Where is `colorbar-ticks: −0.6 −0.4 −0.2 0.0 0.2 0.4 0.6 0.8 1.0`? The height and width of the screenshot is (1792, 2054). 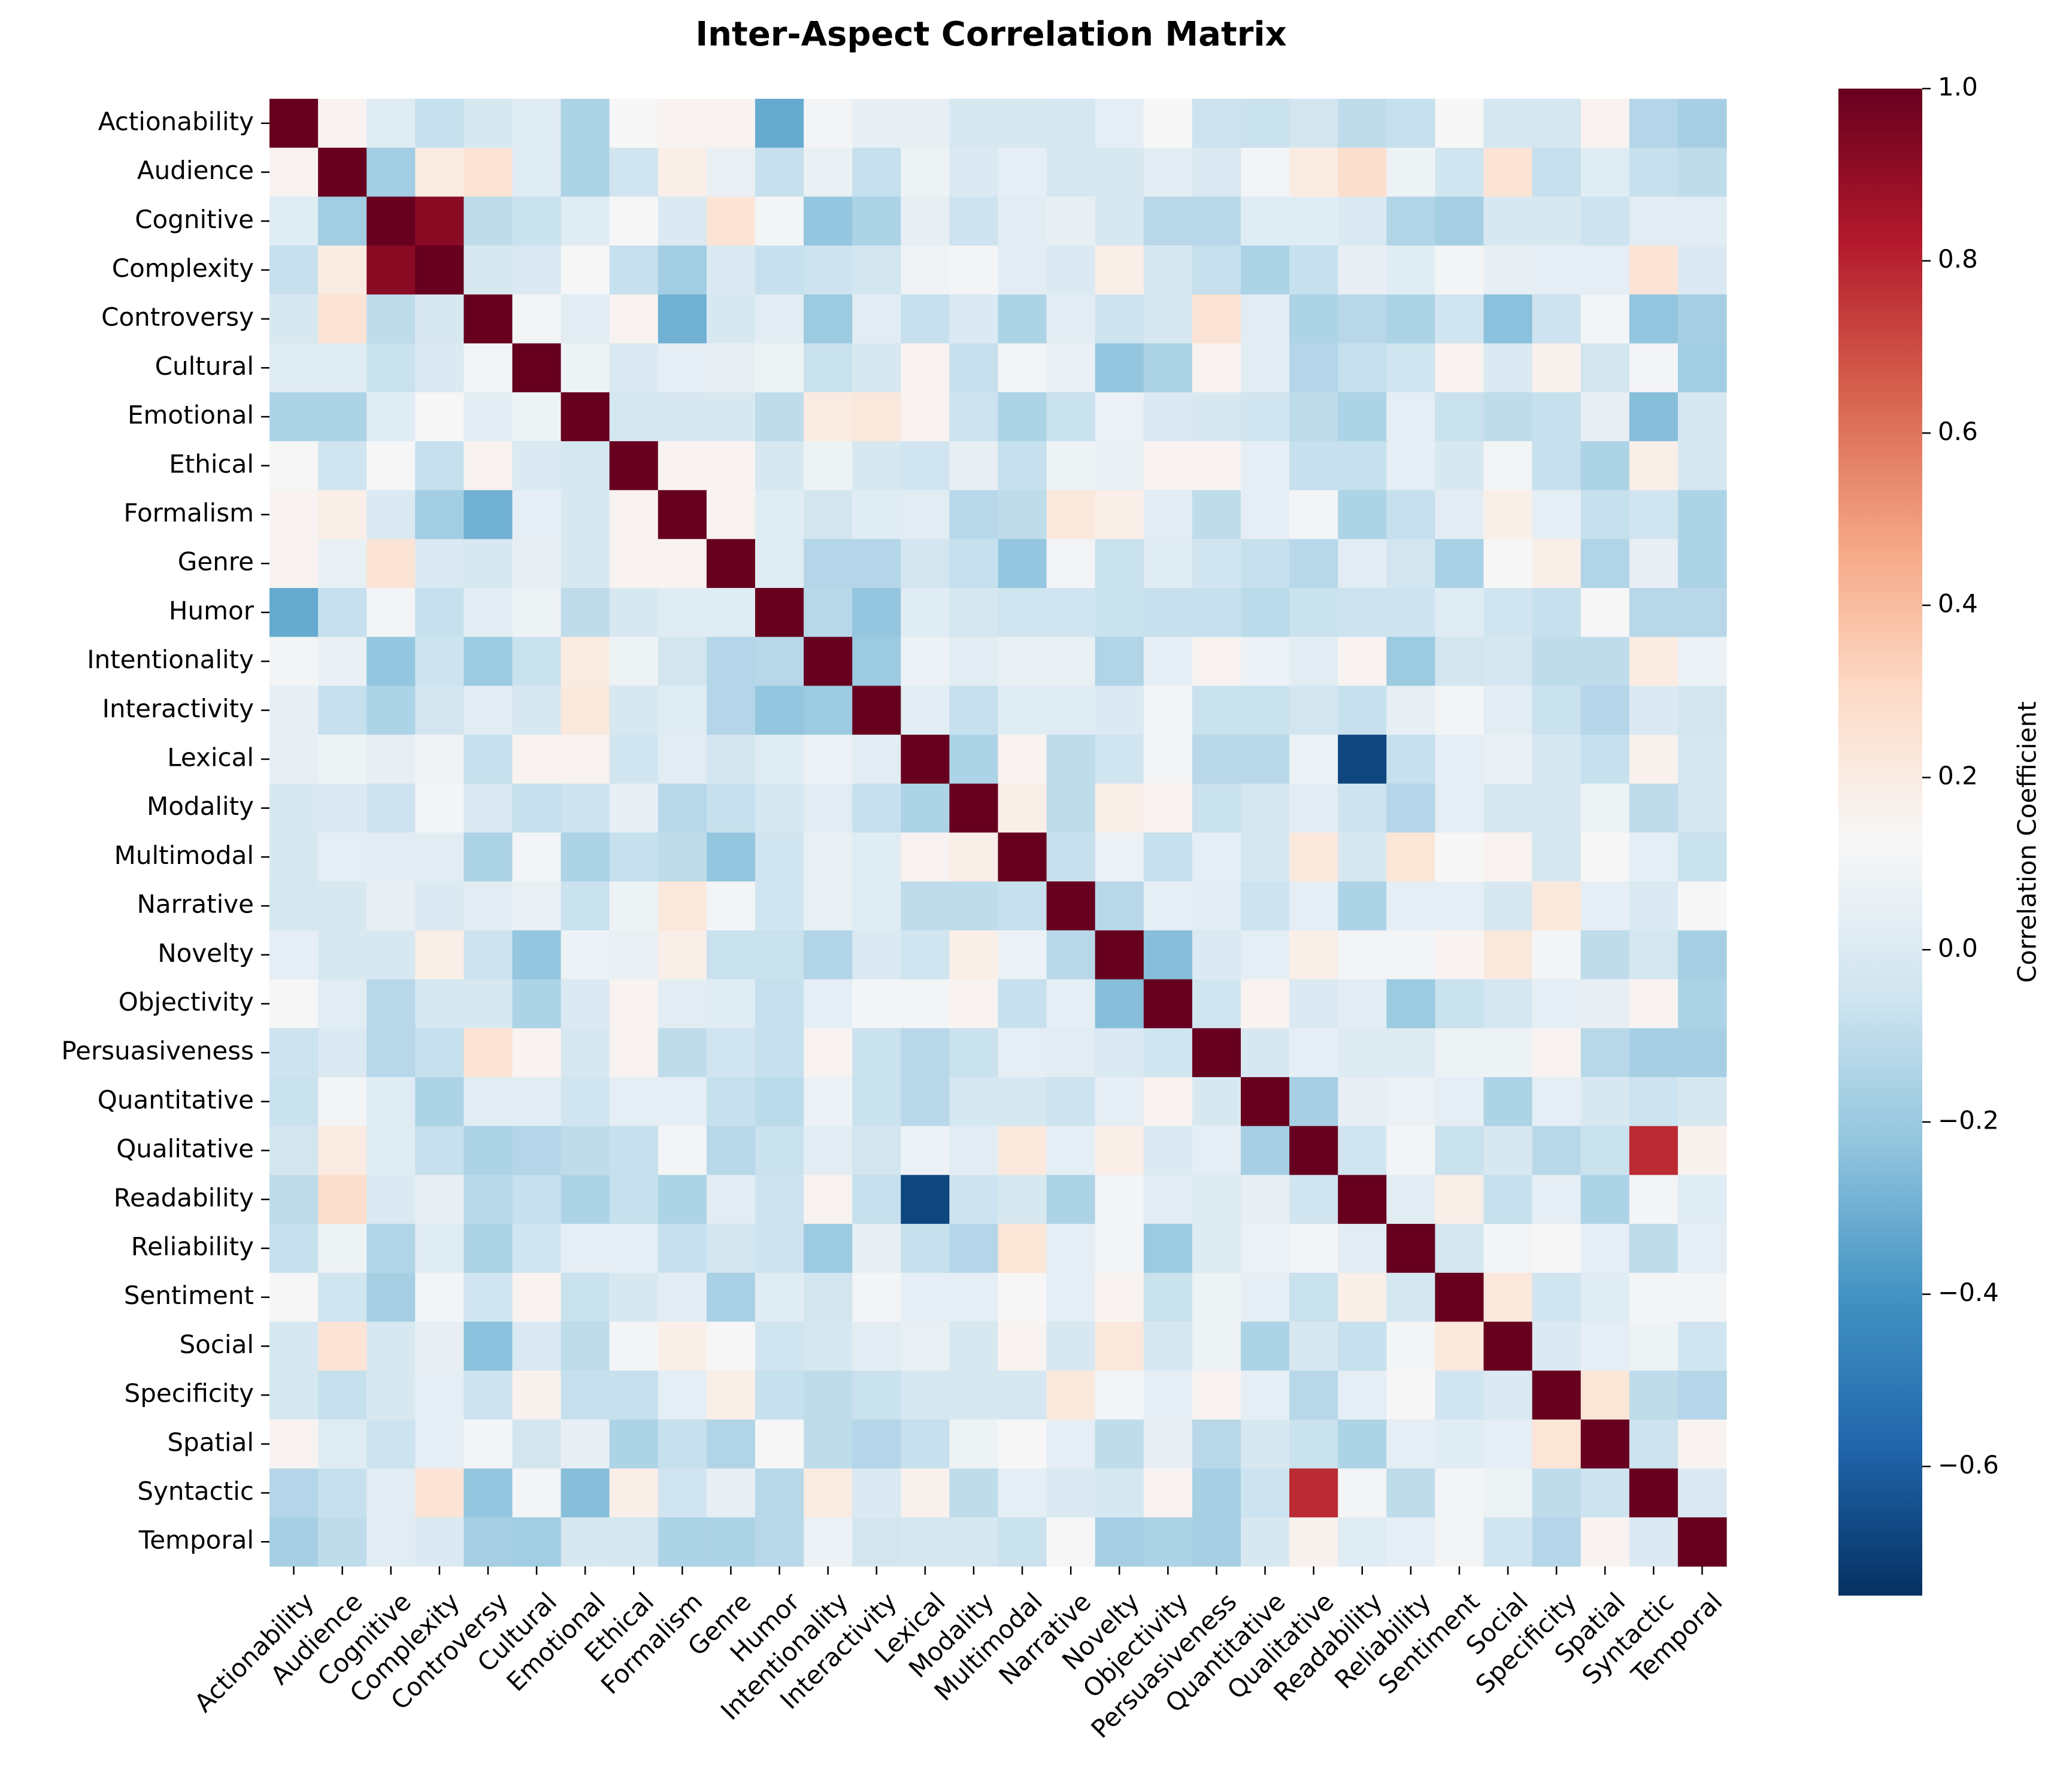
colorbar-ticks: −0.6 −0.4 −0.2 0.0 0.2 0.4 0.6 0.8 1.0 is located at coordinates (1961, 775).